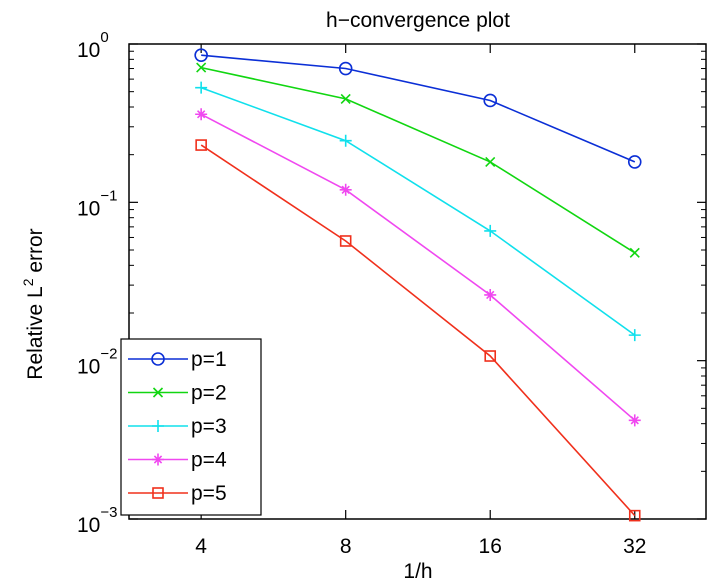 The height and width of the screenshot is (582, 707). What do you see at coordinates (108, 354) in the screenshot?
I see `y-tick-label-exponent: −2` at bounding box center [108, 354].